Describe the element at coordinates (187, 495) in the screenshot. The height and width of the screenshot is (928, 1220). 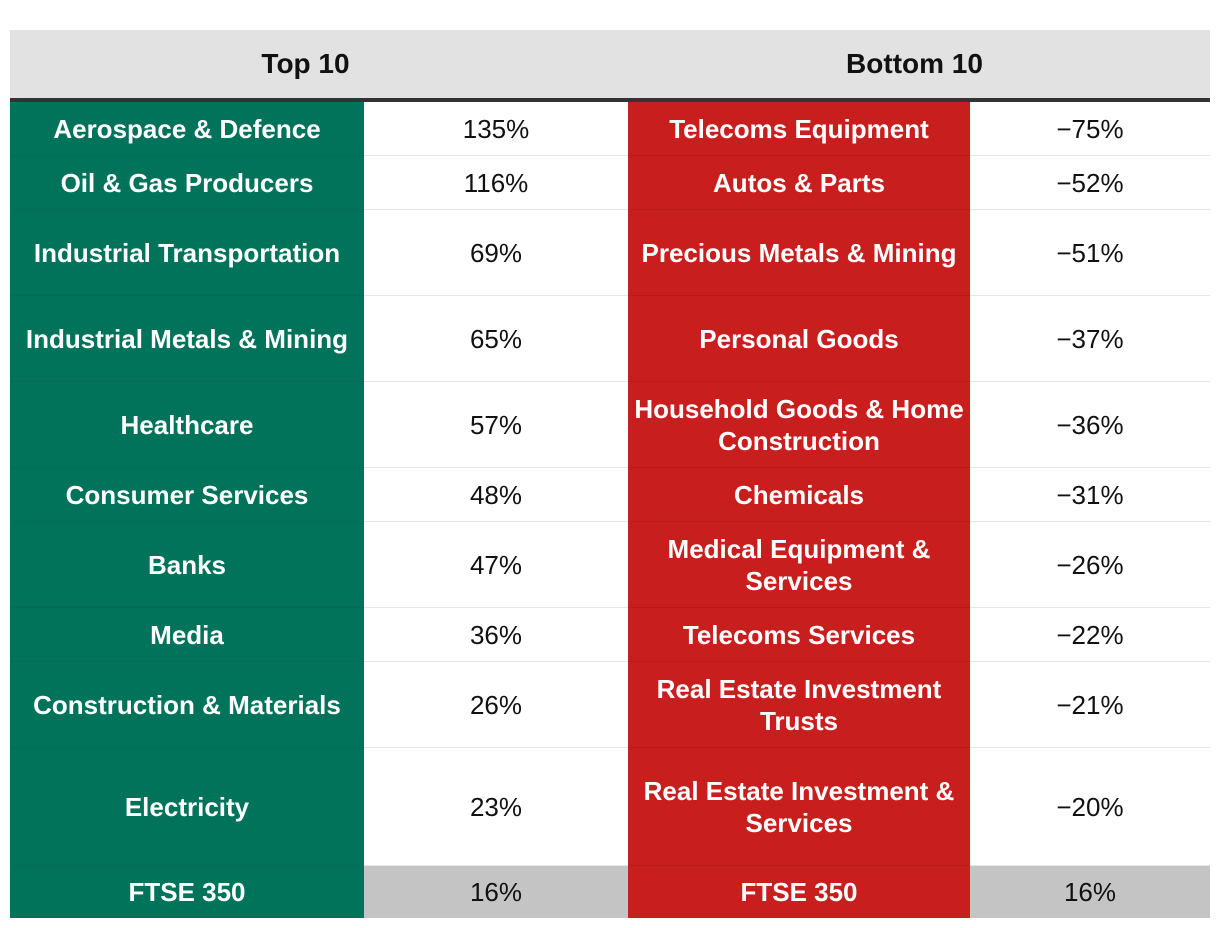
I see `top-sector-name: Consumer Services` at that location.